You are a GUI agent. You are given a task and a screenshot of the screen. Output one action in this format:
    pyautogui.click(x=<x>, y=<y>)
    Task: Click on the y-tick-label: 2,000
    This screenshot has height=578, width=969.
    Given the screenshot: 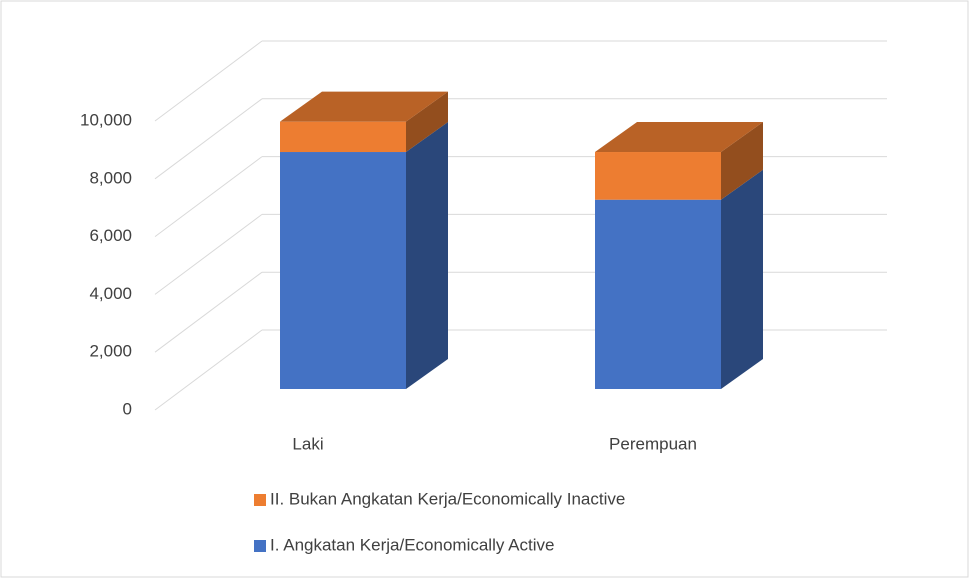 What is the action you would take?
    pyautogui.click(x=110, y=351)
    